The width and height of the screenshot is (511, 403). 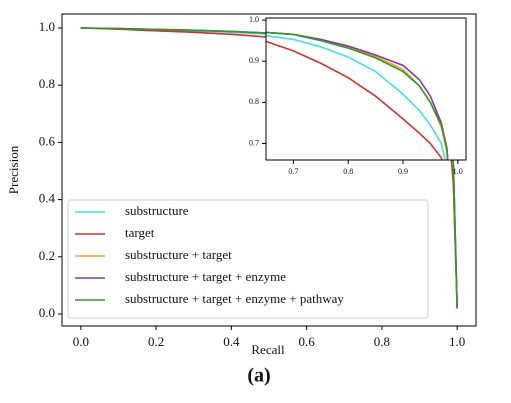 I want to click on inset-frame, so click(x=366, y=89).